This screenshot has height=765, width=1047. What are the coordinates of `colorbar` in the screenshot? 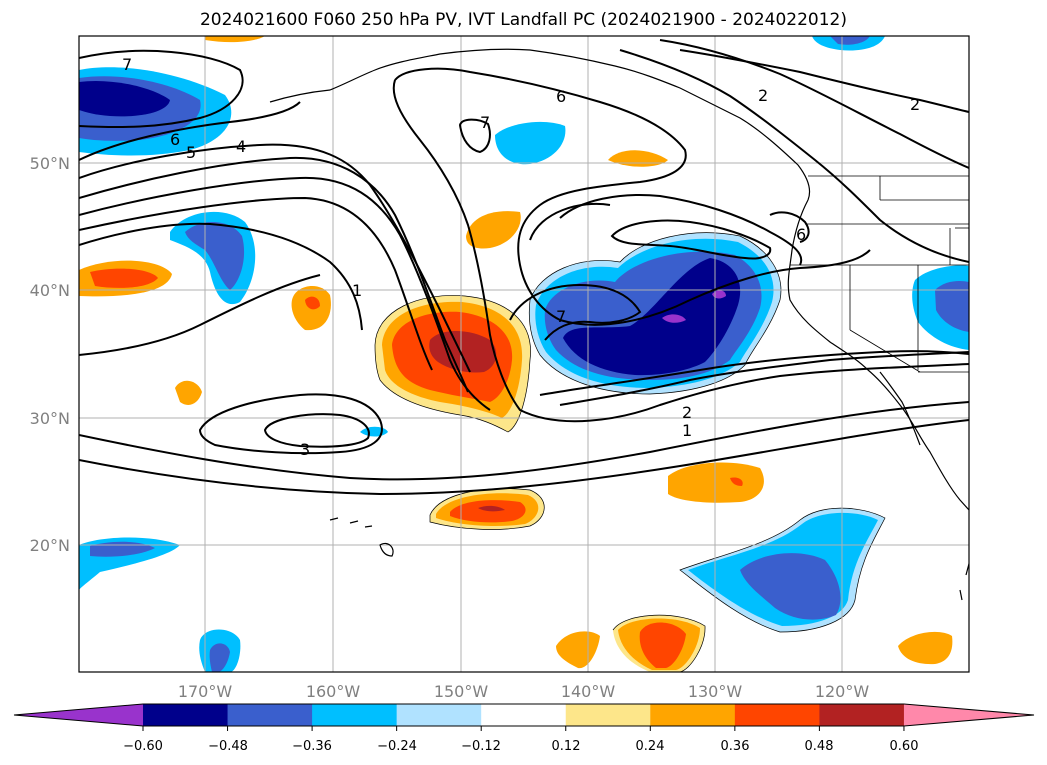 It's located at (524, 717).